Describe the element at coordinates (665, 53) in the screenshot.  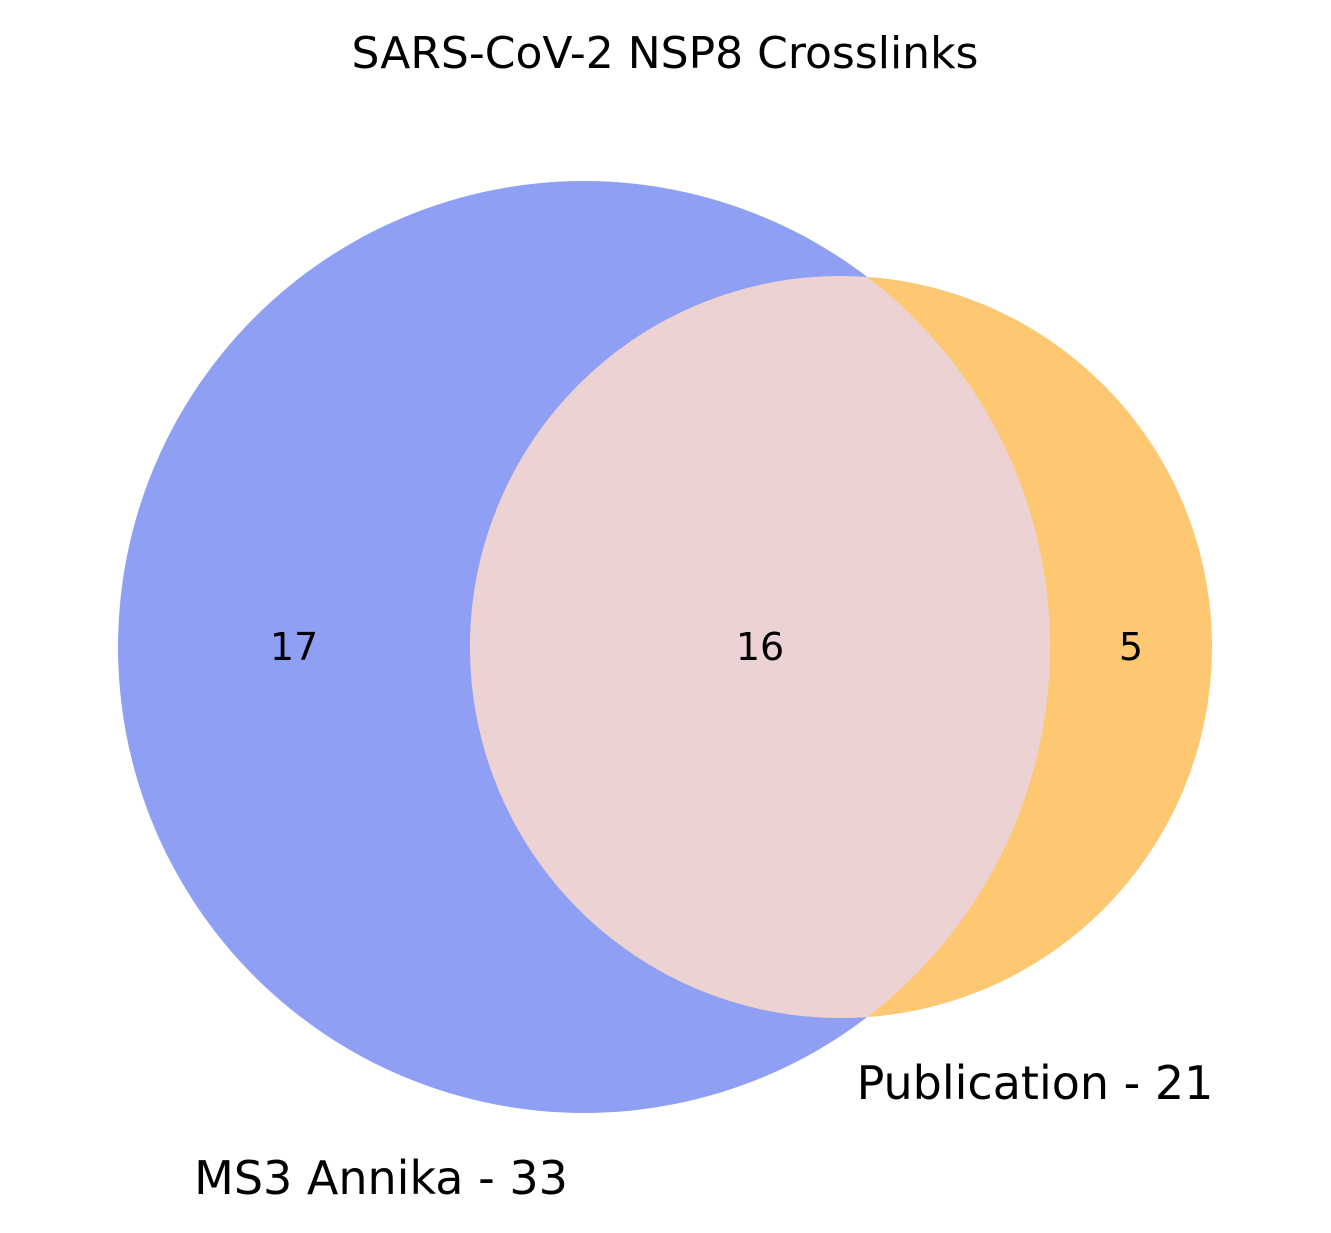
I see `diagram-title: SARS-CoV-2 NSP8 Crosslinks` at that location.